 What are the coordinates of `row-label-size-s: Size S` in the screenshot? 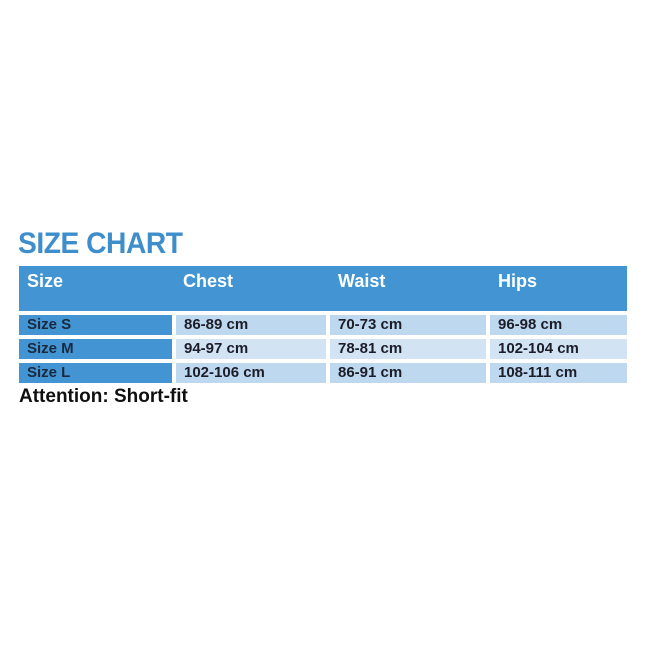 It's located at (95, 325).